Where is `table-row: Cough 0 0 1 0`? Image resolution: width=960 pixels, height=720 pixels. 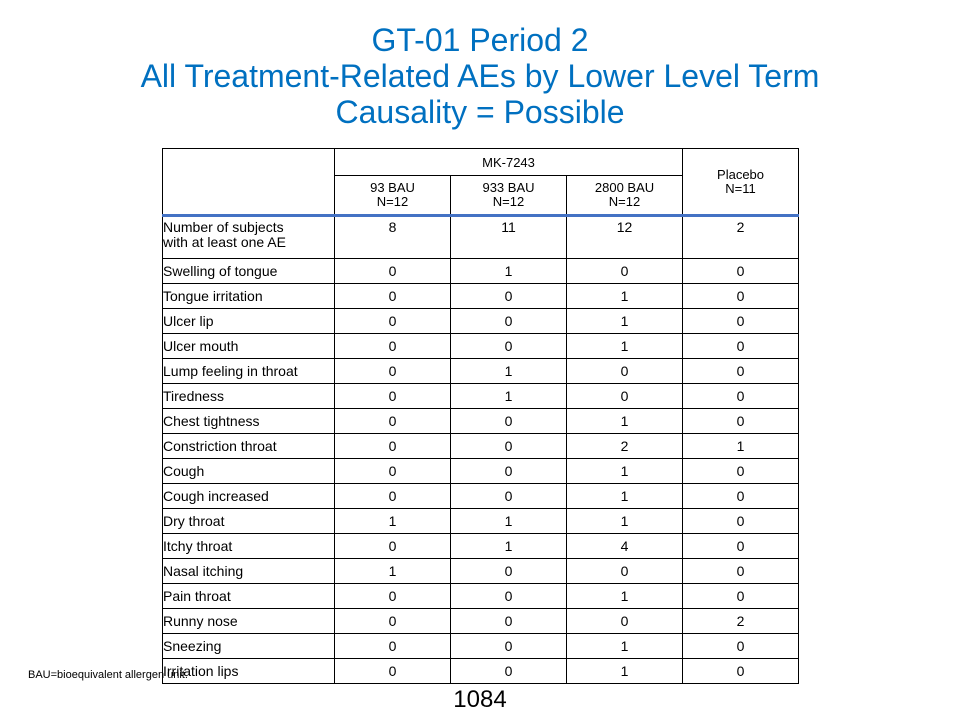 table-row: Cough 0 0 1 0 is located at coordinates (481, 471).